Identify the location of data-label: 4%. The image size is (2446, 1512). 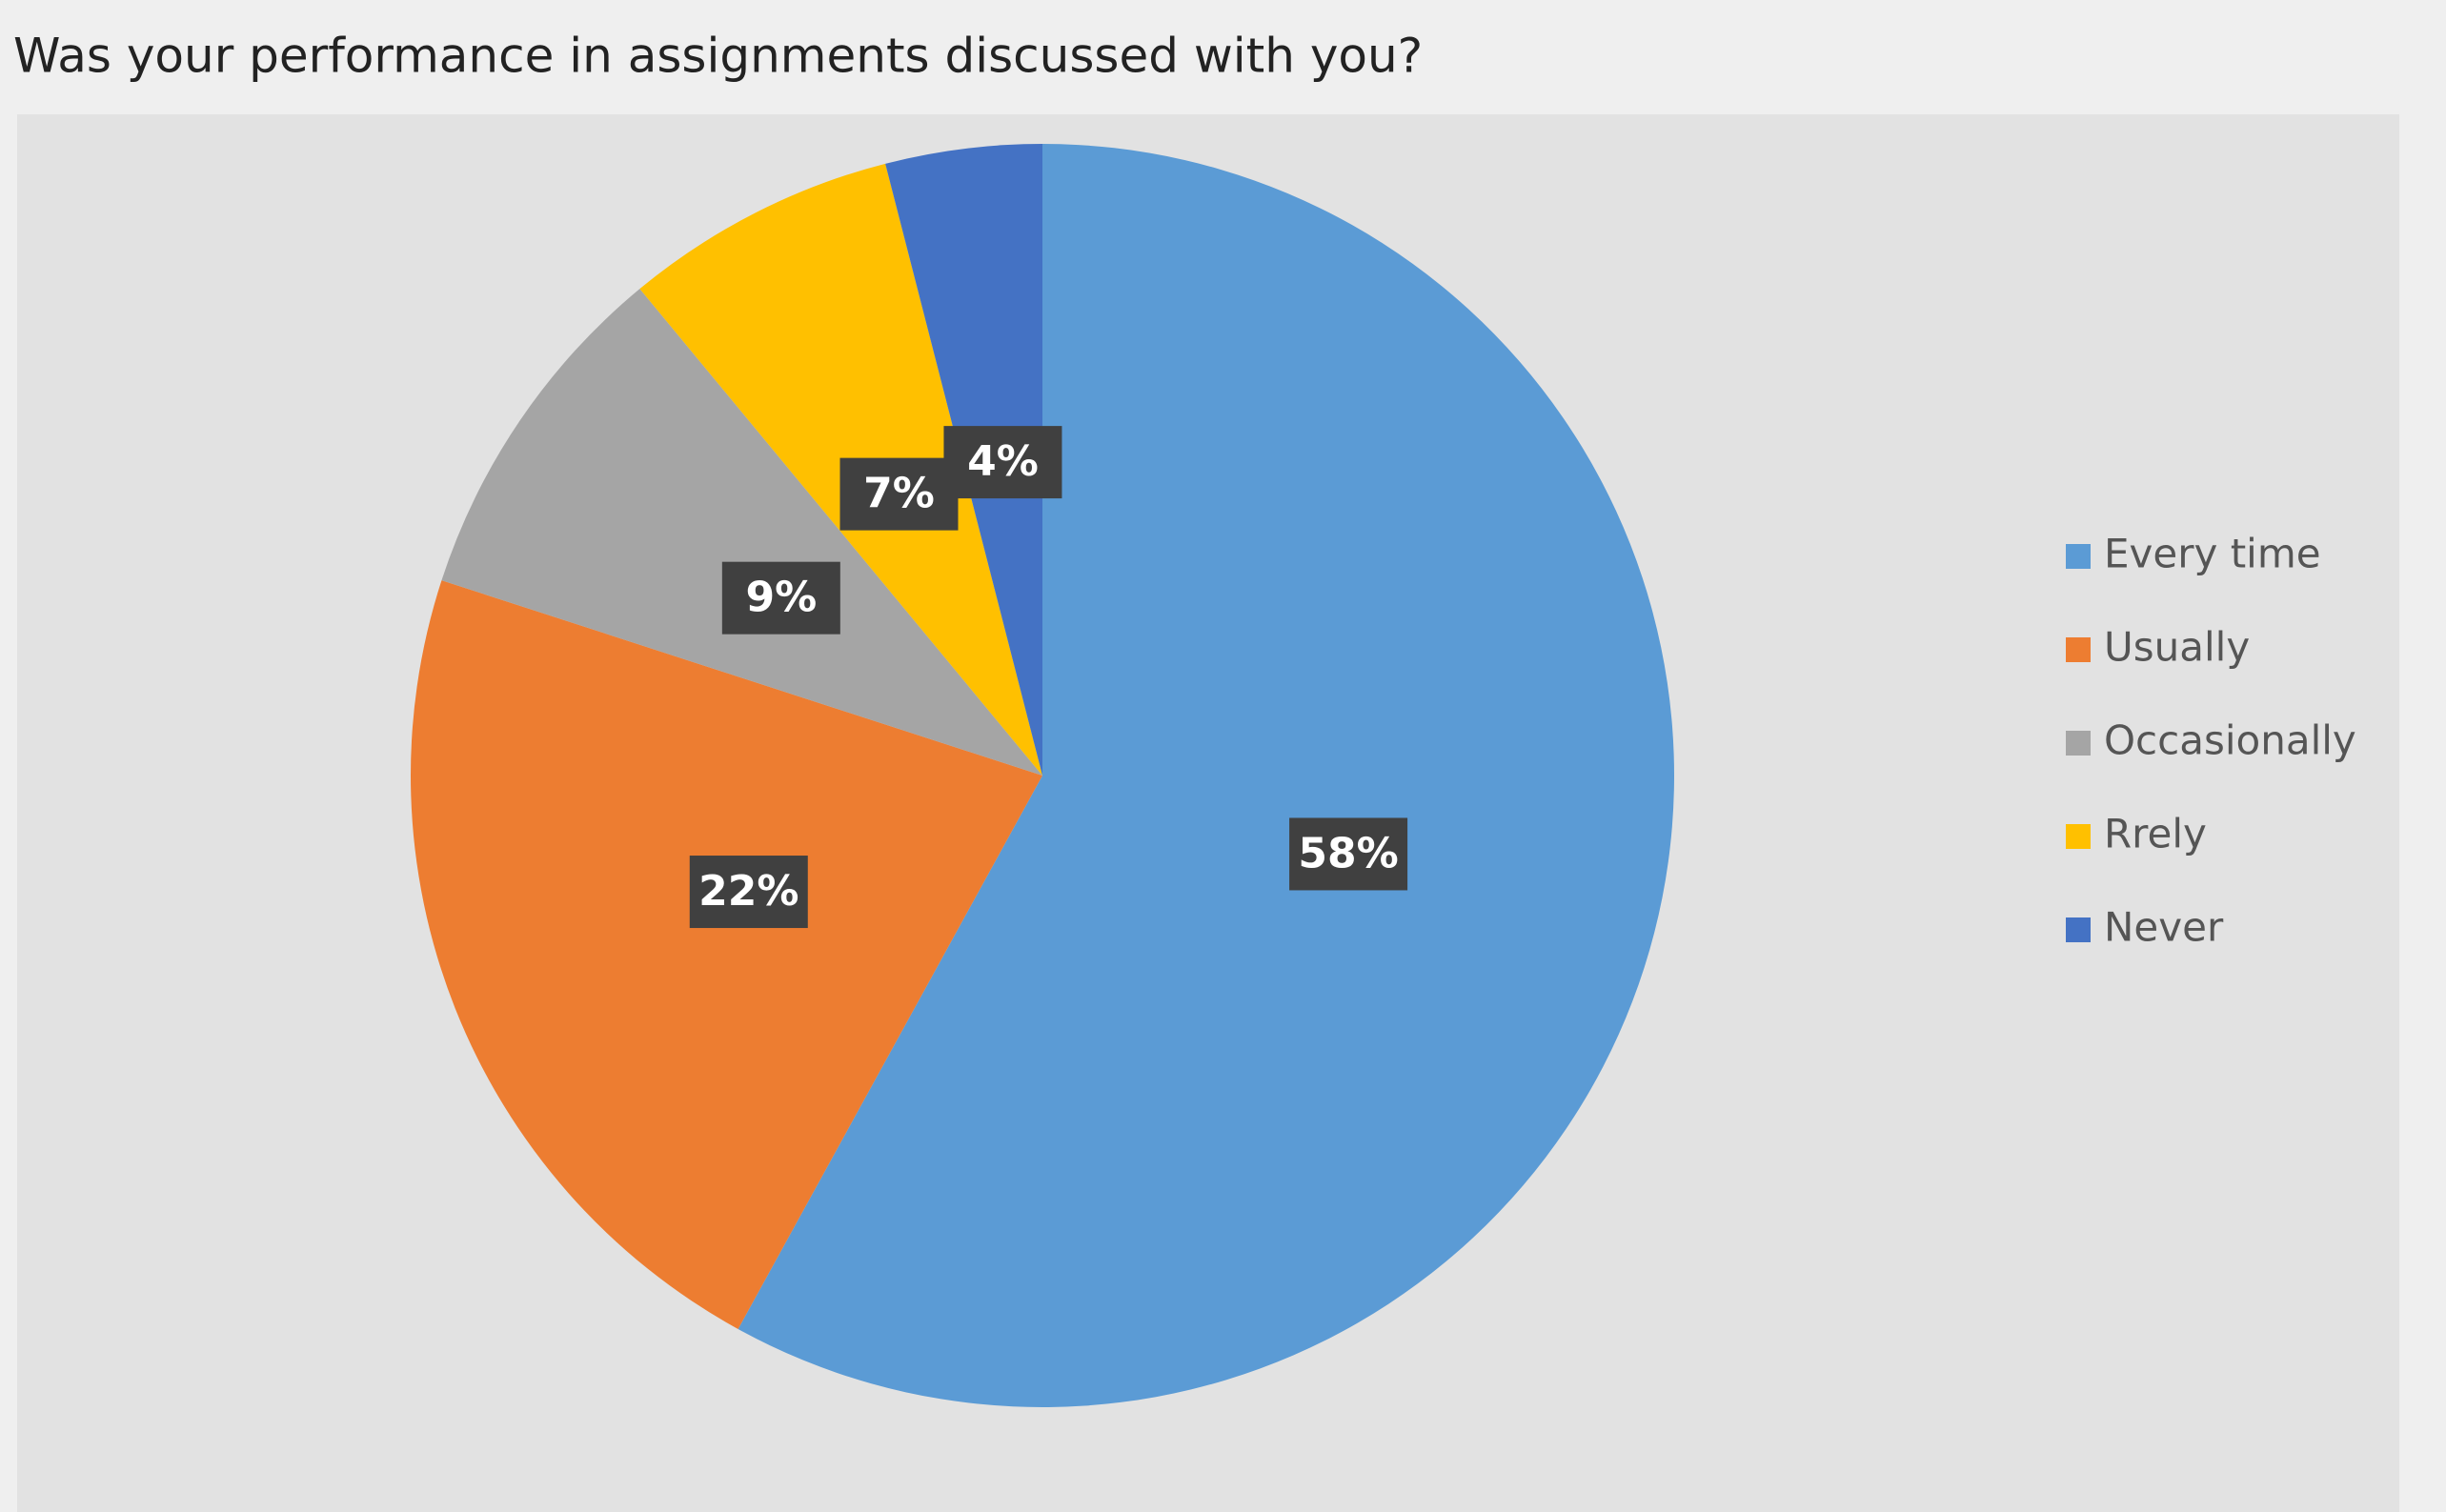
(1003, 462).